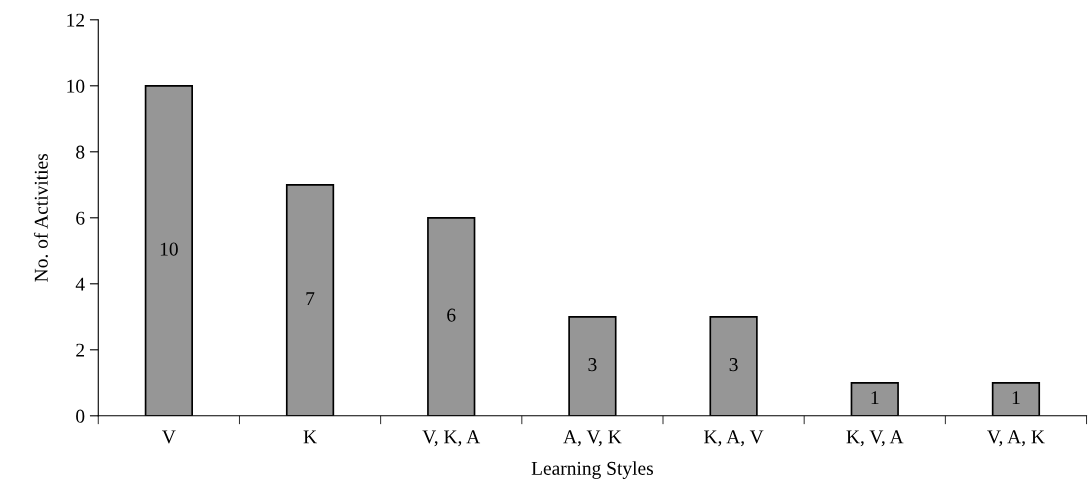  Describe the element at coordinates (734, 438) in the screenshot. I see `x-tick-label: K, A, V` at that location.